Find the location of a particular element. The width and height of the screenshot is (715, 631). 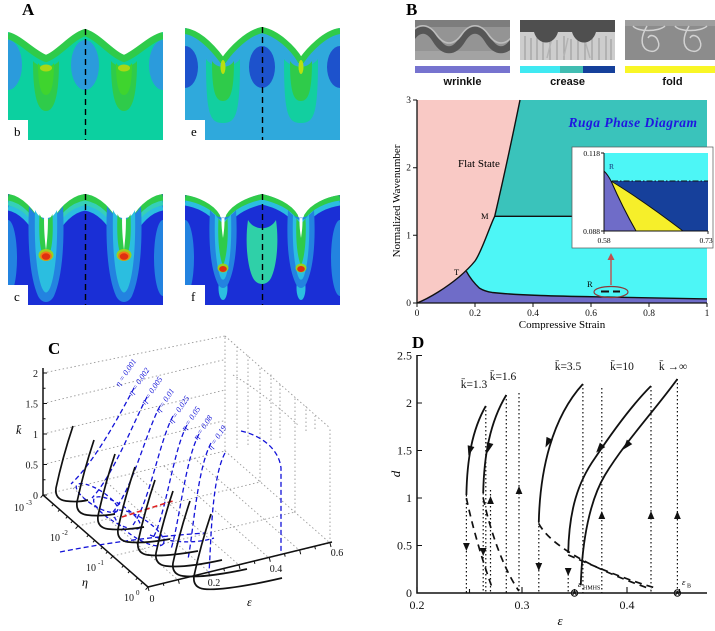

contour-f-edge-band is located at coordinates (335, 258).